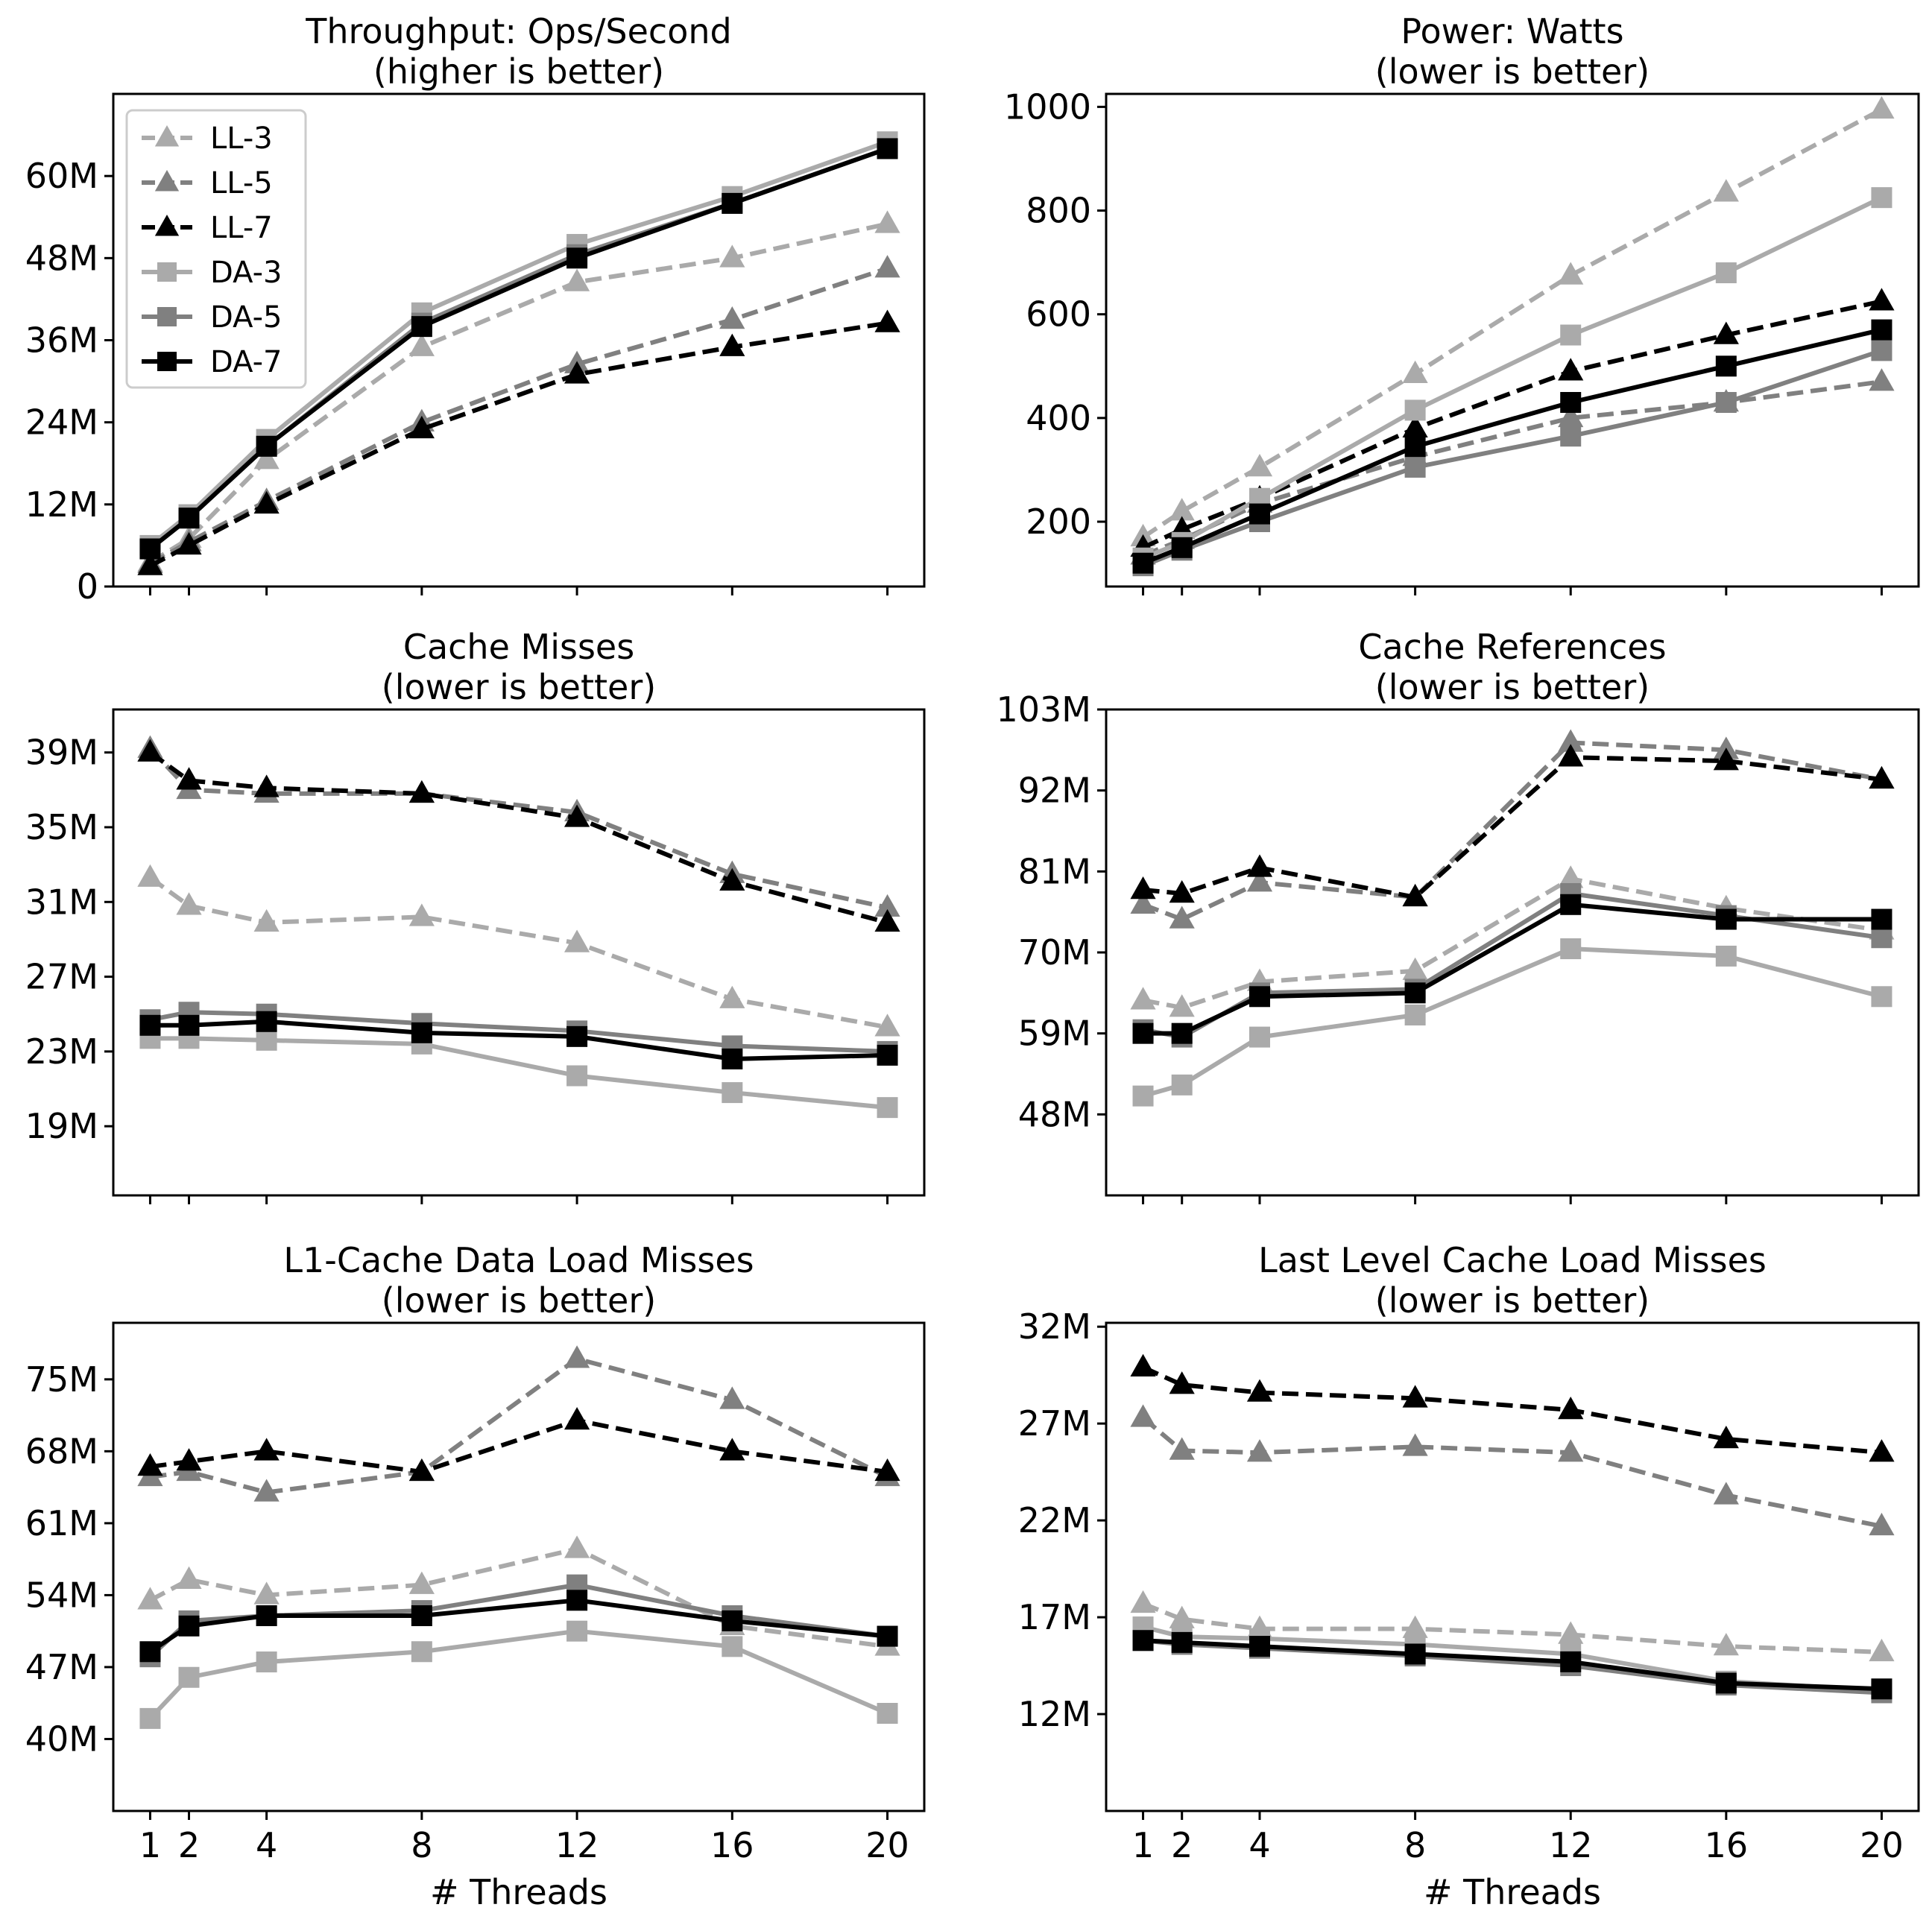  What do you see at coordinates (1512, 31) in the screenshot?
I see `chart-title: Power: Watts` at bounding box center [1512, 31].